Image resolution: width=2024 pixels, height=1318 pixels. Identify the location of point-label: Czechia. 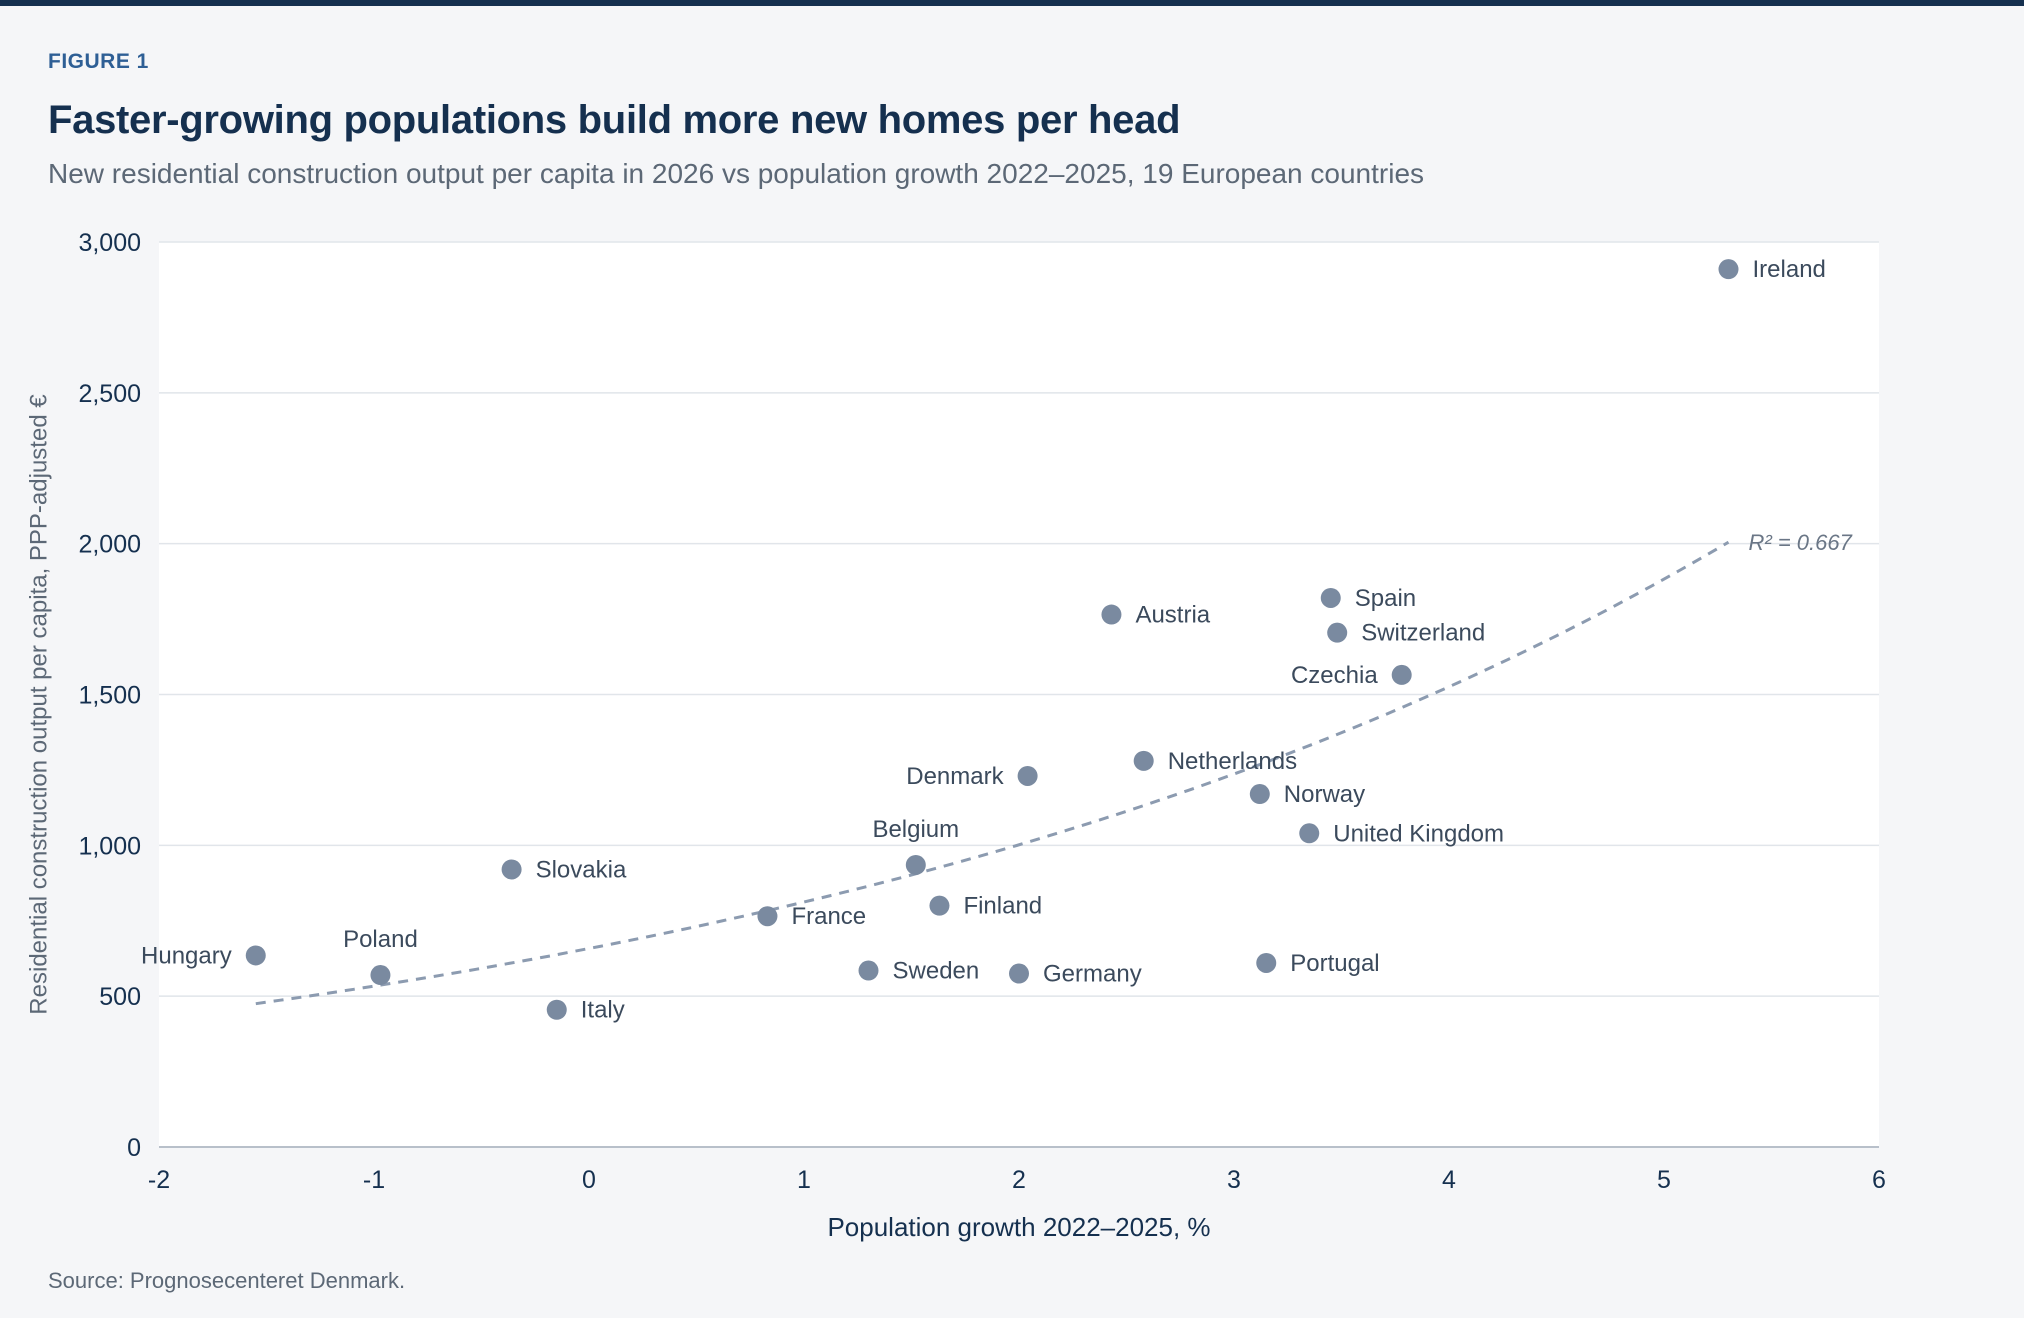
(1334, 675).